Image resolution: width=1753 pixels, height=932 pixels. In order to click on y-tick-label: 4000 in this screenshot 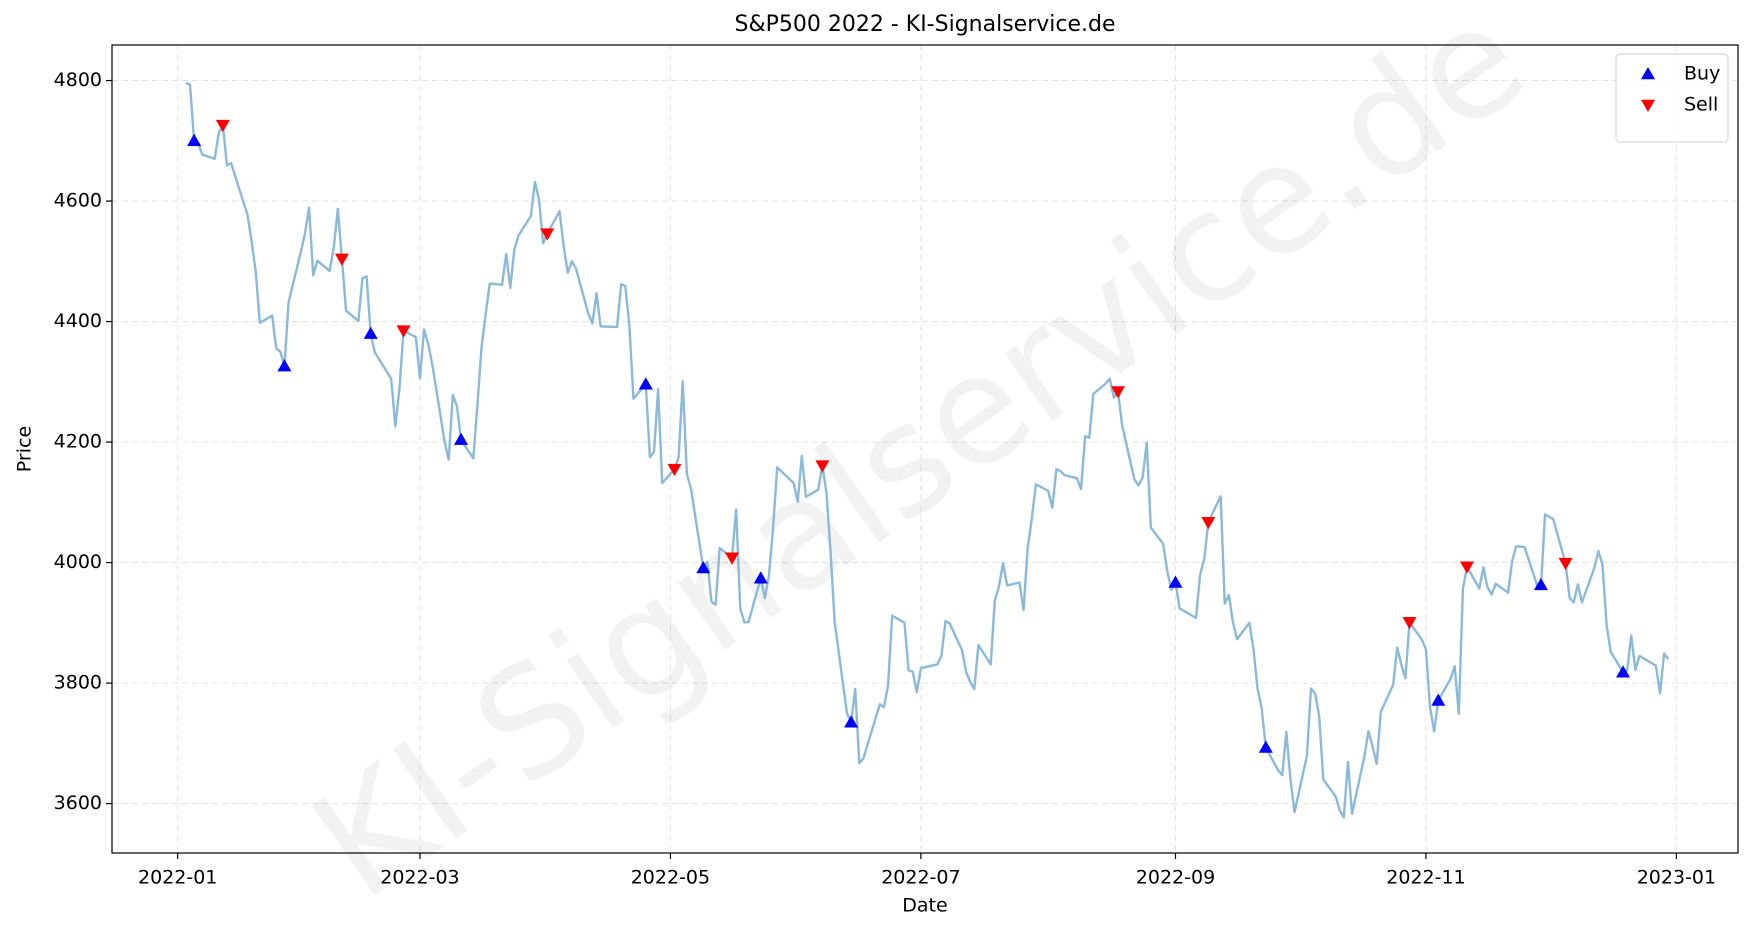, I will do `click(78, 562)`.